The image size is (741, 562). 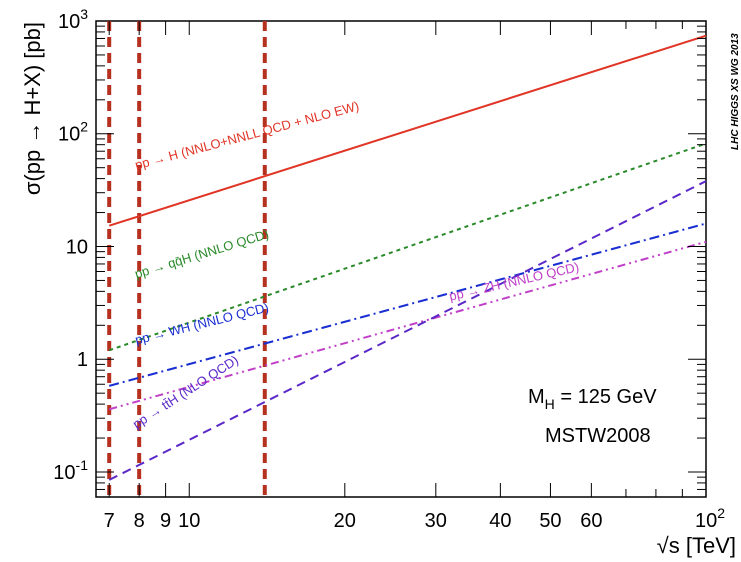 What do you see at coordinates (436, 521) in the screenshot?
I see `x-tick-label: 30` at bounding box center [436, 521].